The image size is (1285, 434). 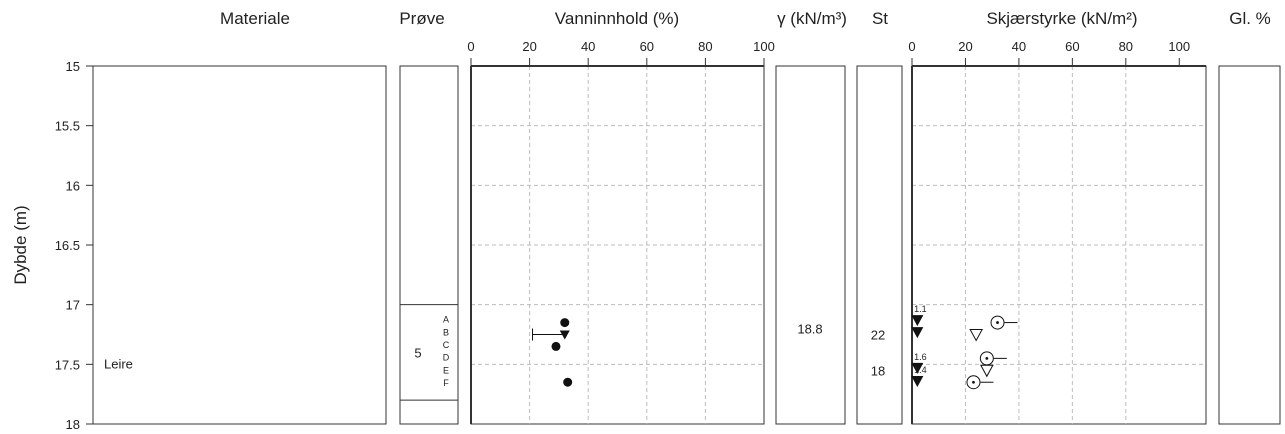 I want to click on skjaer-tick-label: 60, so click(x=1072, y=46).